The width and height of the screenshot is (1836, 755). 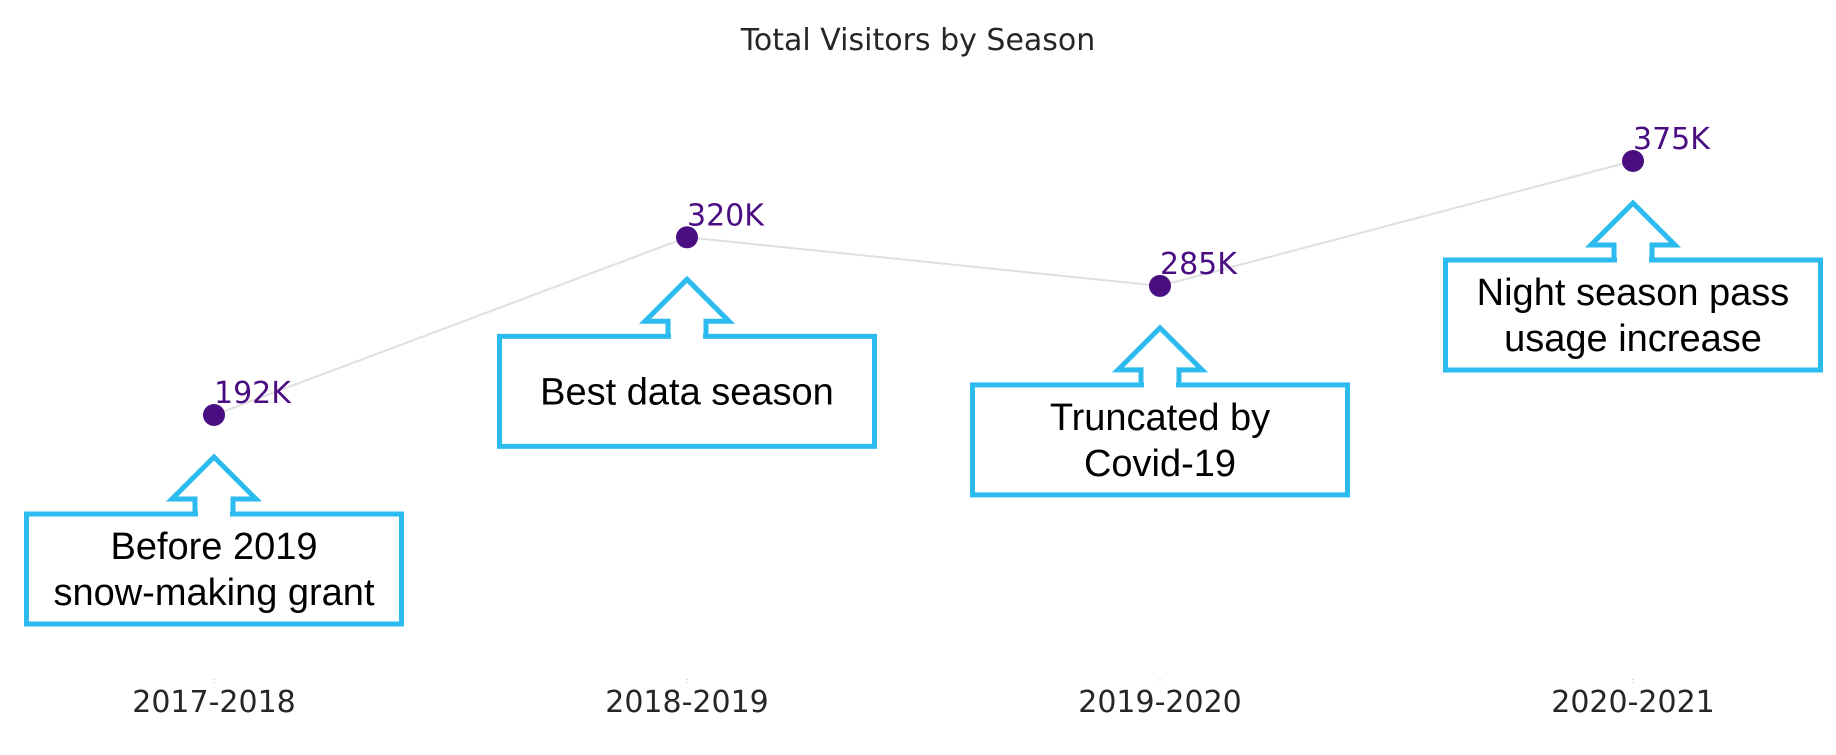 I want to click on annotation-text: Before 2019, so click(x=213, y=547).